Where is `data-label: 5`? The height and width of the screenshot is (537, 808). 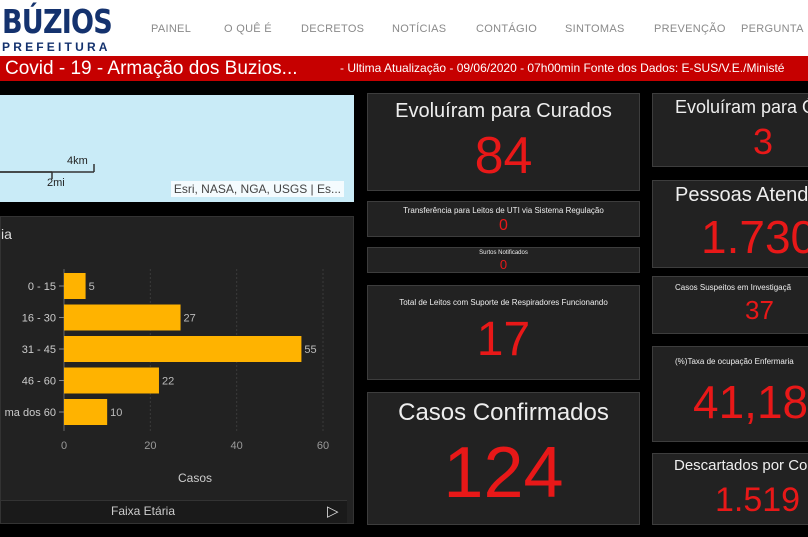
data-label: 5 is located at coordinates (92, 287).